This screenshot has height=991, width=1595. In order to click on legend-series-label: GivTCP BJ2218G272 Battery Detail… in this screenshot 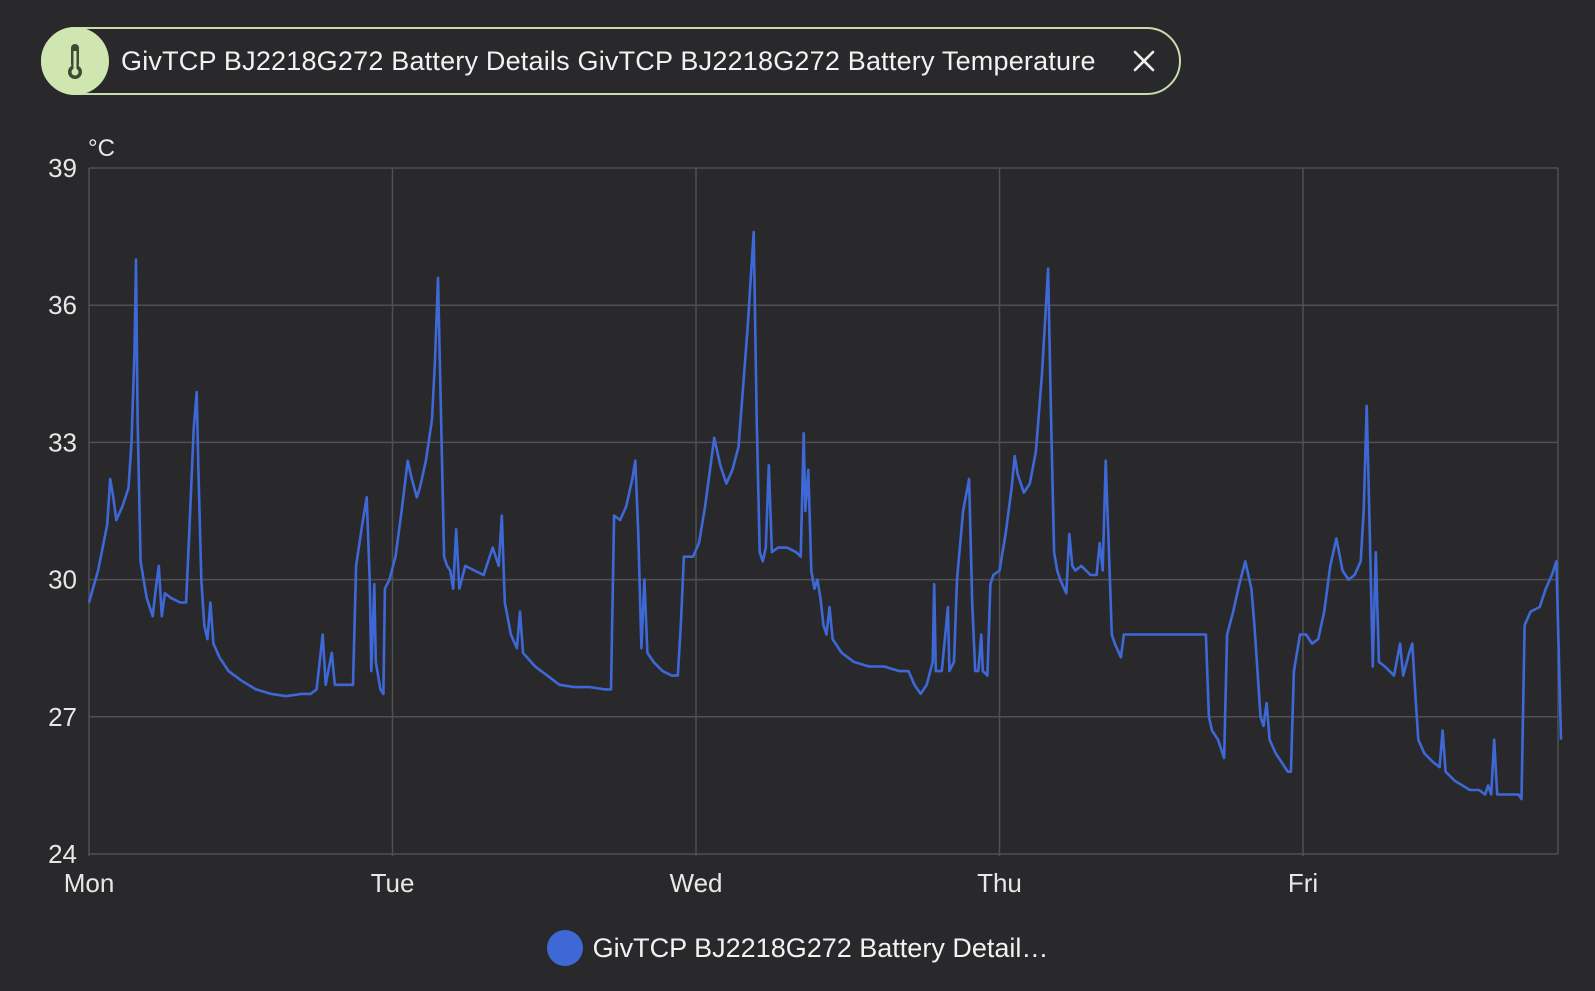, I will do `click(820, 947)`.